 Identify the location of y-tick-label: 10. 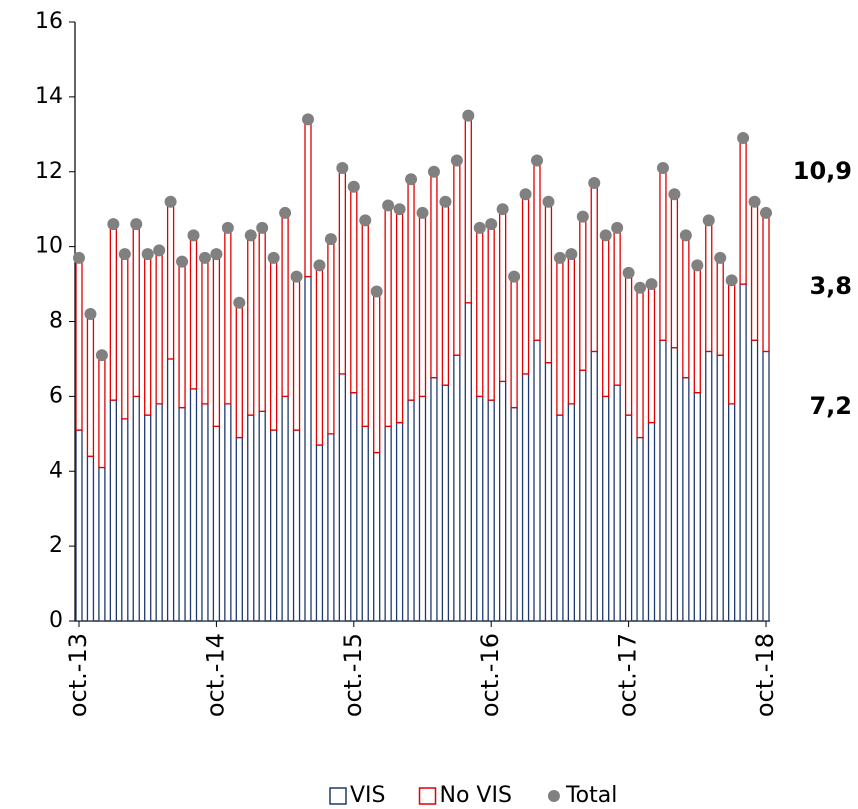
(49, 246).